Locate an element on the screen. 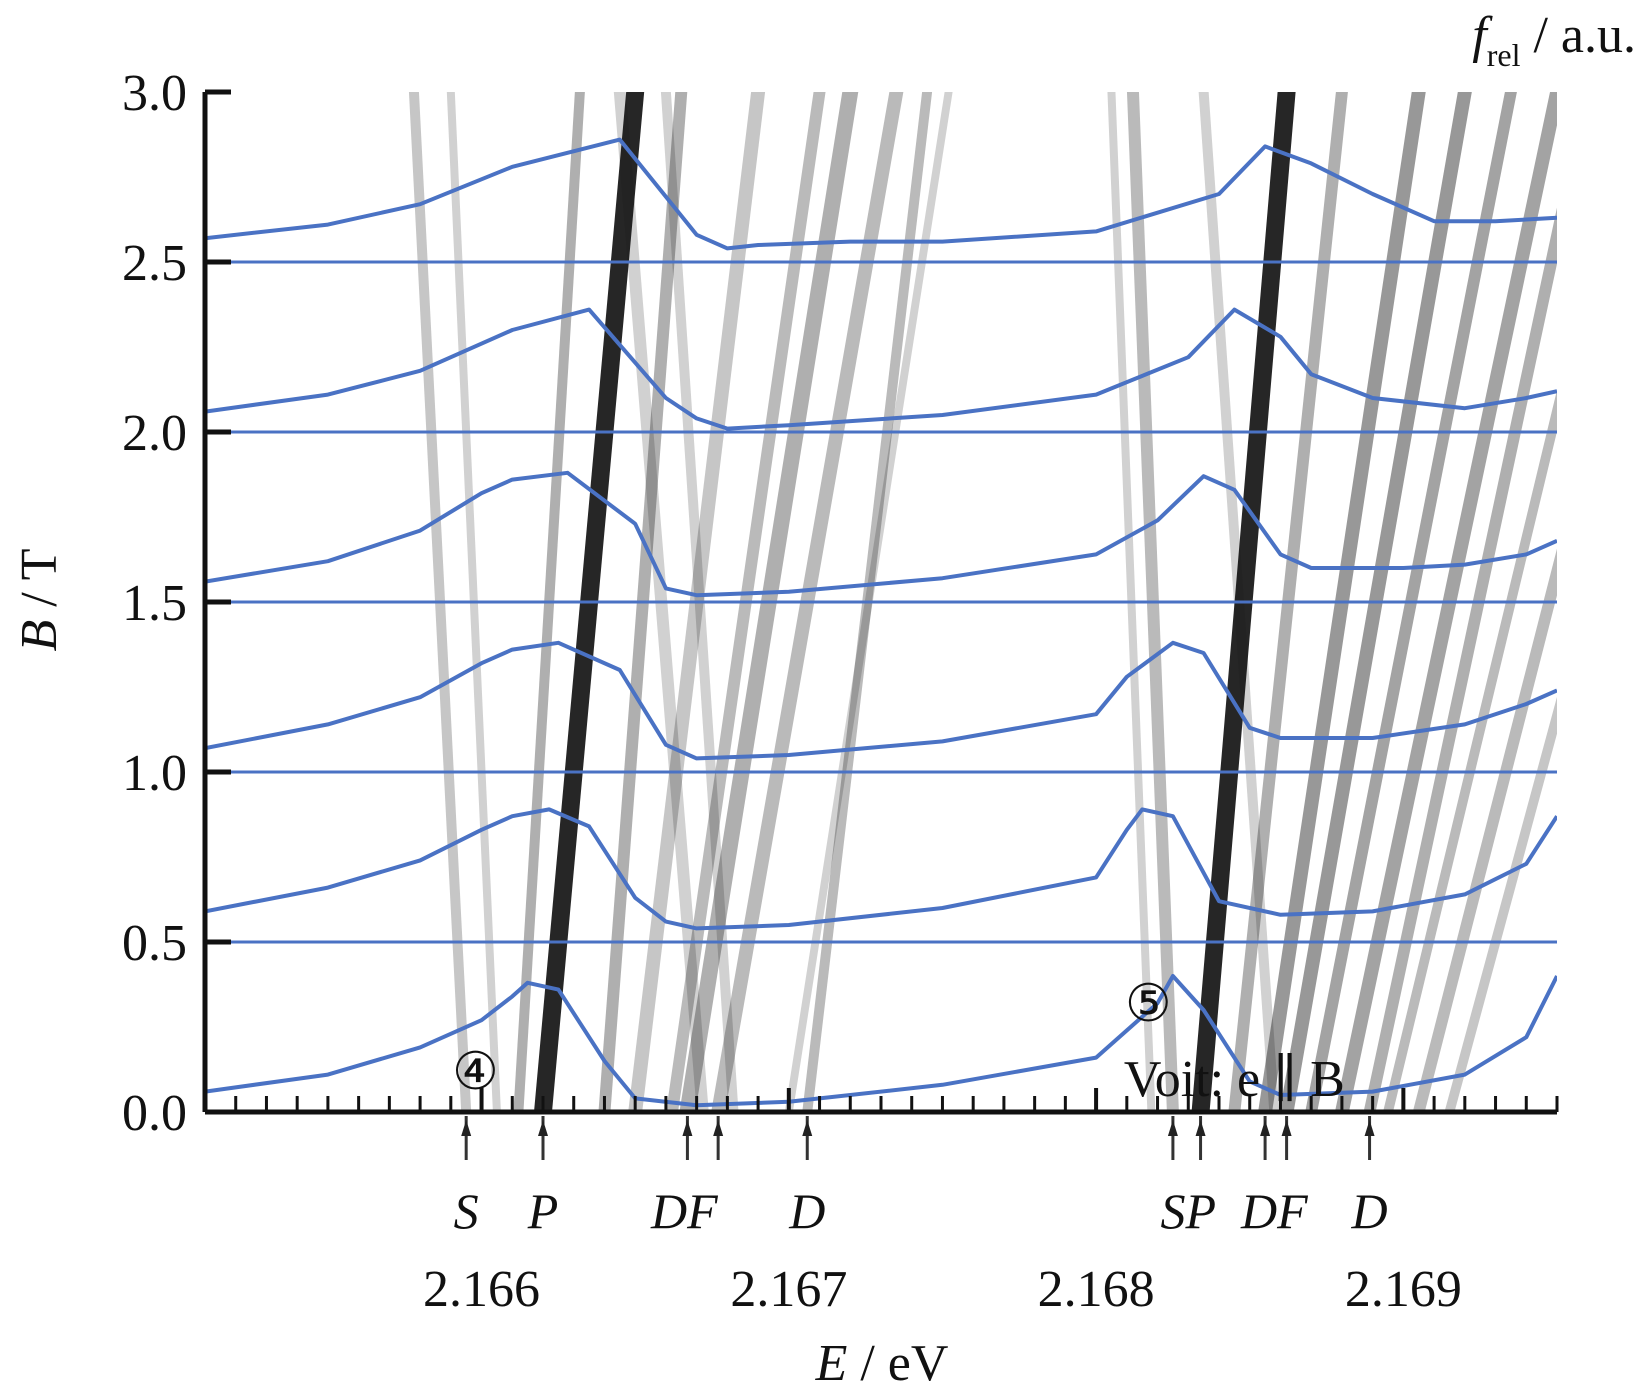 Image resolution: width=1642 pixels, height=1391 pixels. peak-markers: S P DF D SP DF D is located at coordinates (921, 1177).